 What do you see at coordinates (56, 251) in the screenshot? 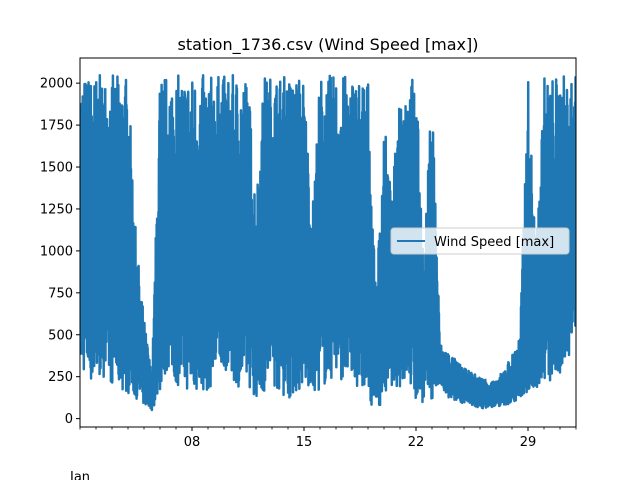
I see `y-tick-label-4: 1000` at bounding box center [56, 251].